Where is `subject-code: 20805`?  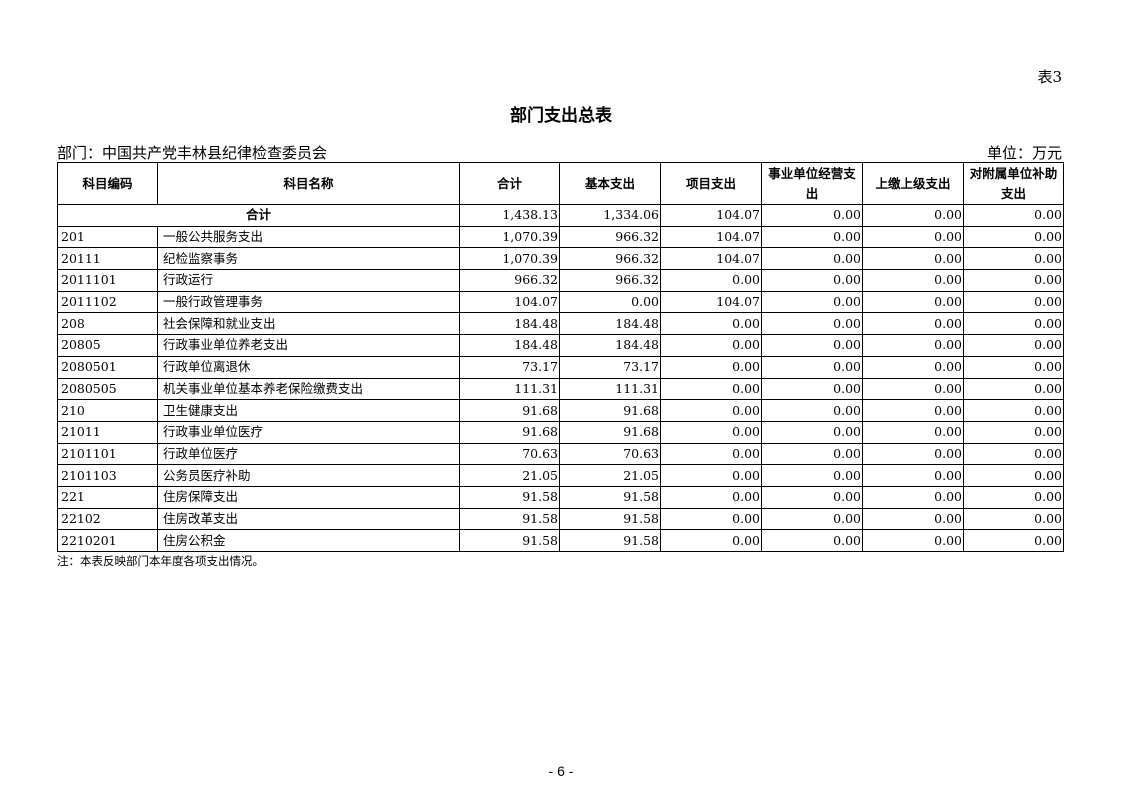 subject-code: 20805 is located at coordinates (107, 345).